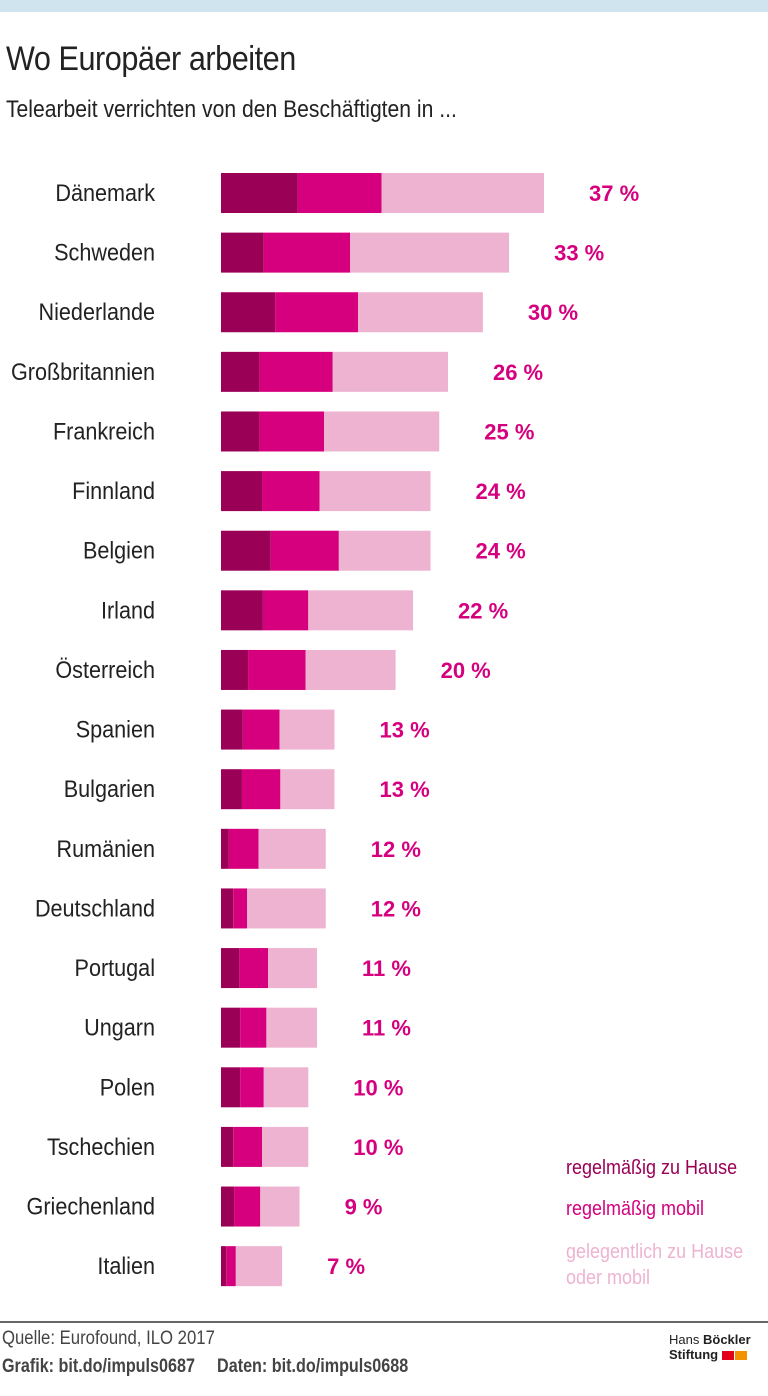 Image resolution: width=768 pixels, height=1396 pixels. What do you see at coordinates (106, 848) in the screenshot?
I see `category-label: Rumänien` at bounding box center [106, 848].